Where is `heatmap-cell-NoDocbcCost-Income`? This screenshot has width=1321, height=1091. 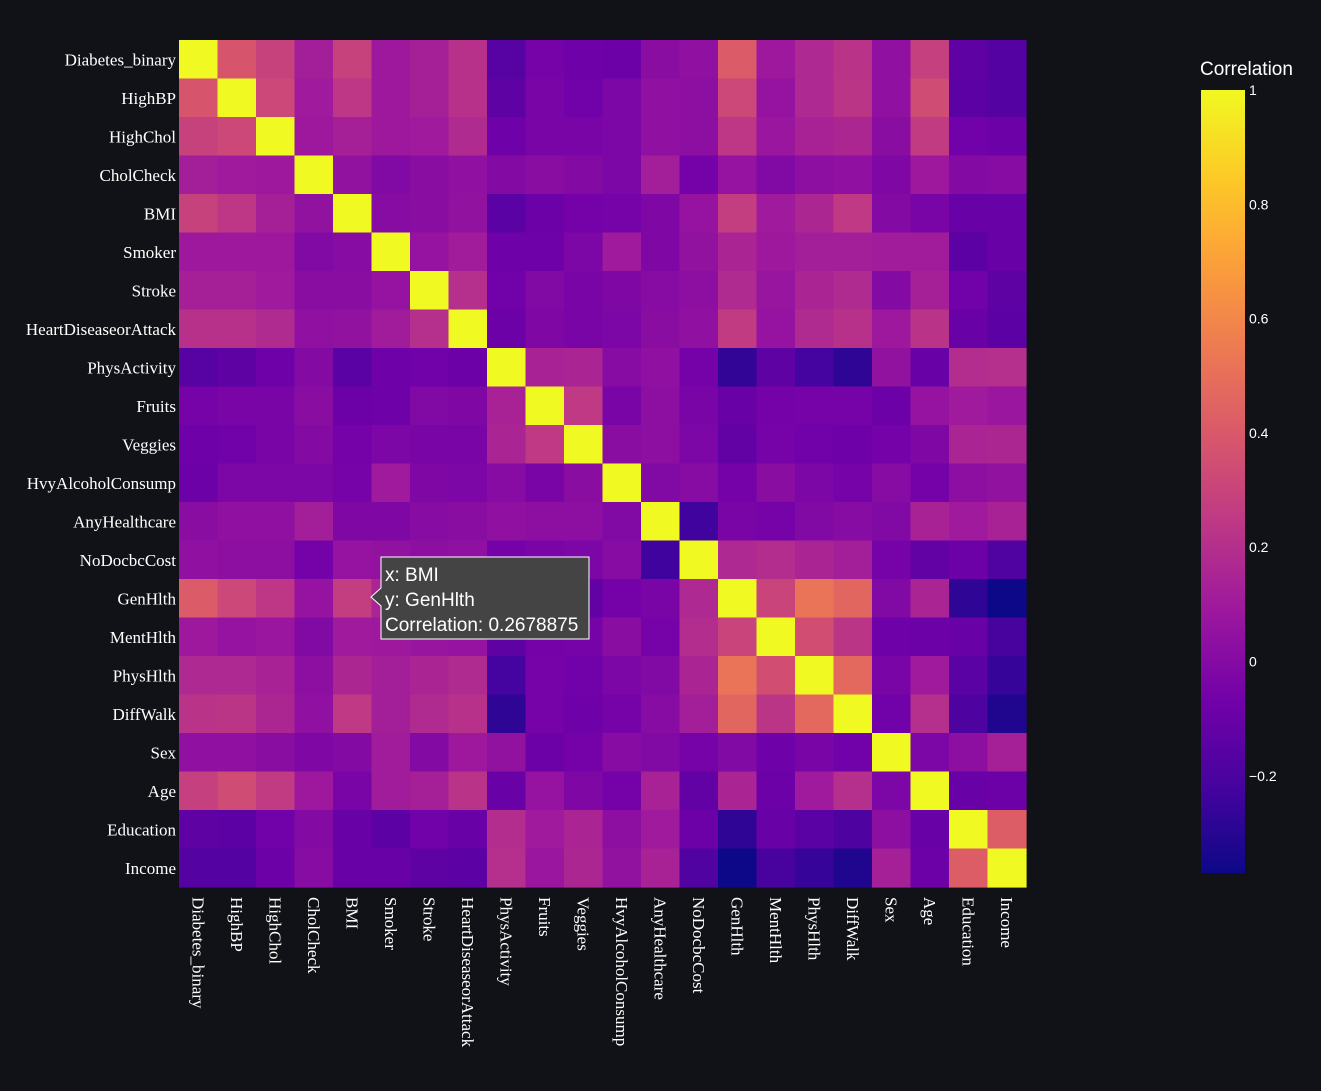
heatmap-cell-NoDocbcCost-Income is located at coordinates (1007, 560).